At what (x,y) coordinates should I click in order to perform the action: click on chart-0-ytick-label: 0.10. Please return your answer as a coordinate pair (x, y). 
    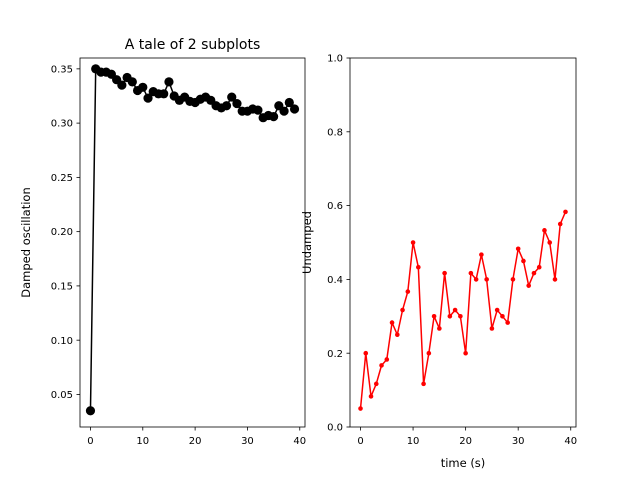
    Looking at the image, I should click on (62, 341).